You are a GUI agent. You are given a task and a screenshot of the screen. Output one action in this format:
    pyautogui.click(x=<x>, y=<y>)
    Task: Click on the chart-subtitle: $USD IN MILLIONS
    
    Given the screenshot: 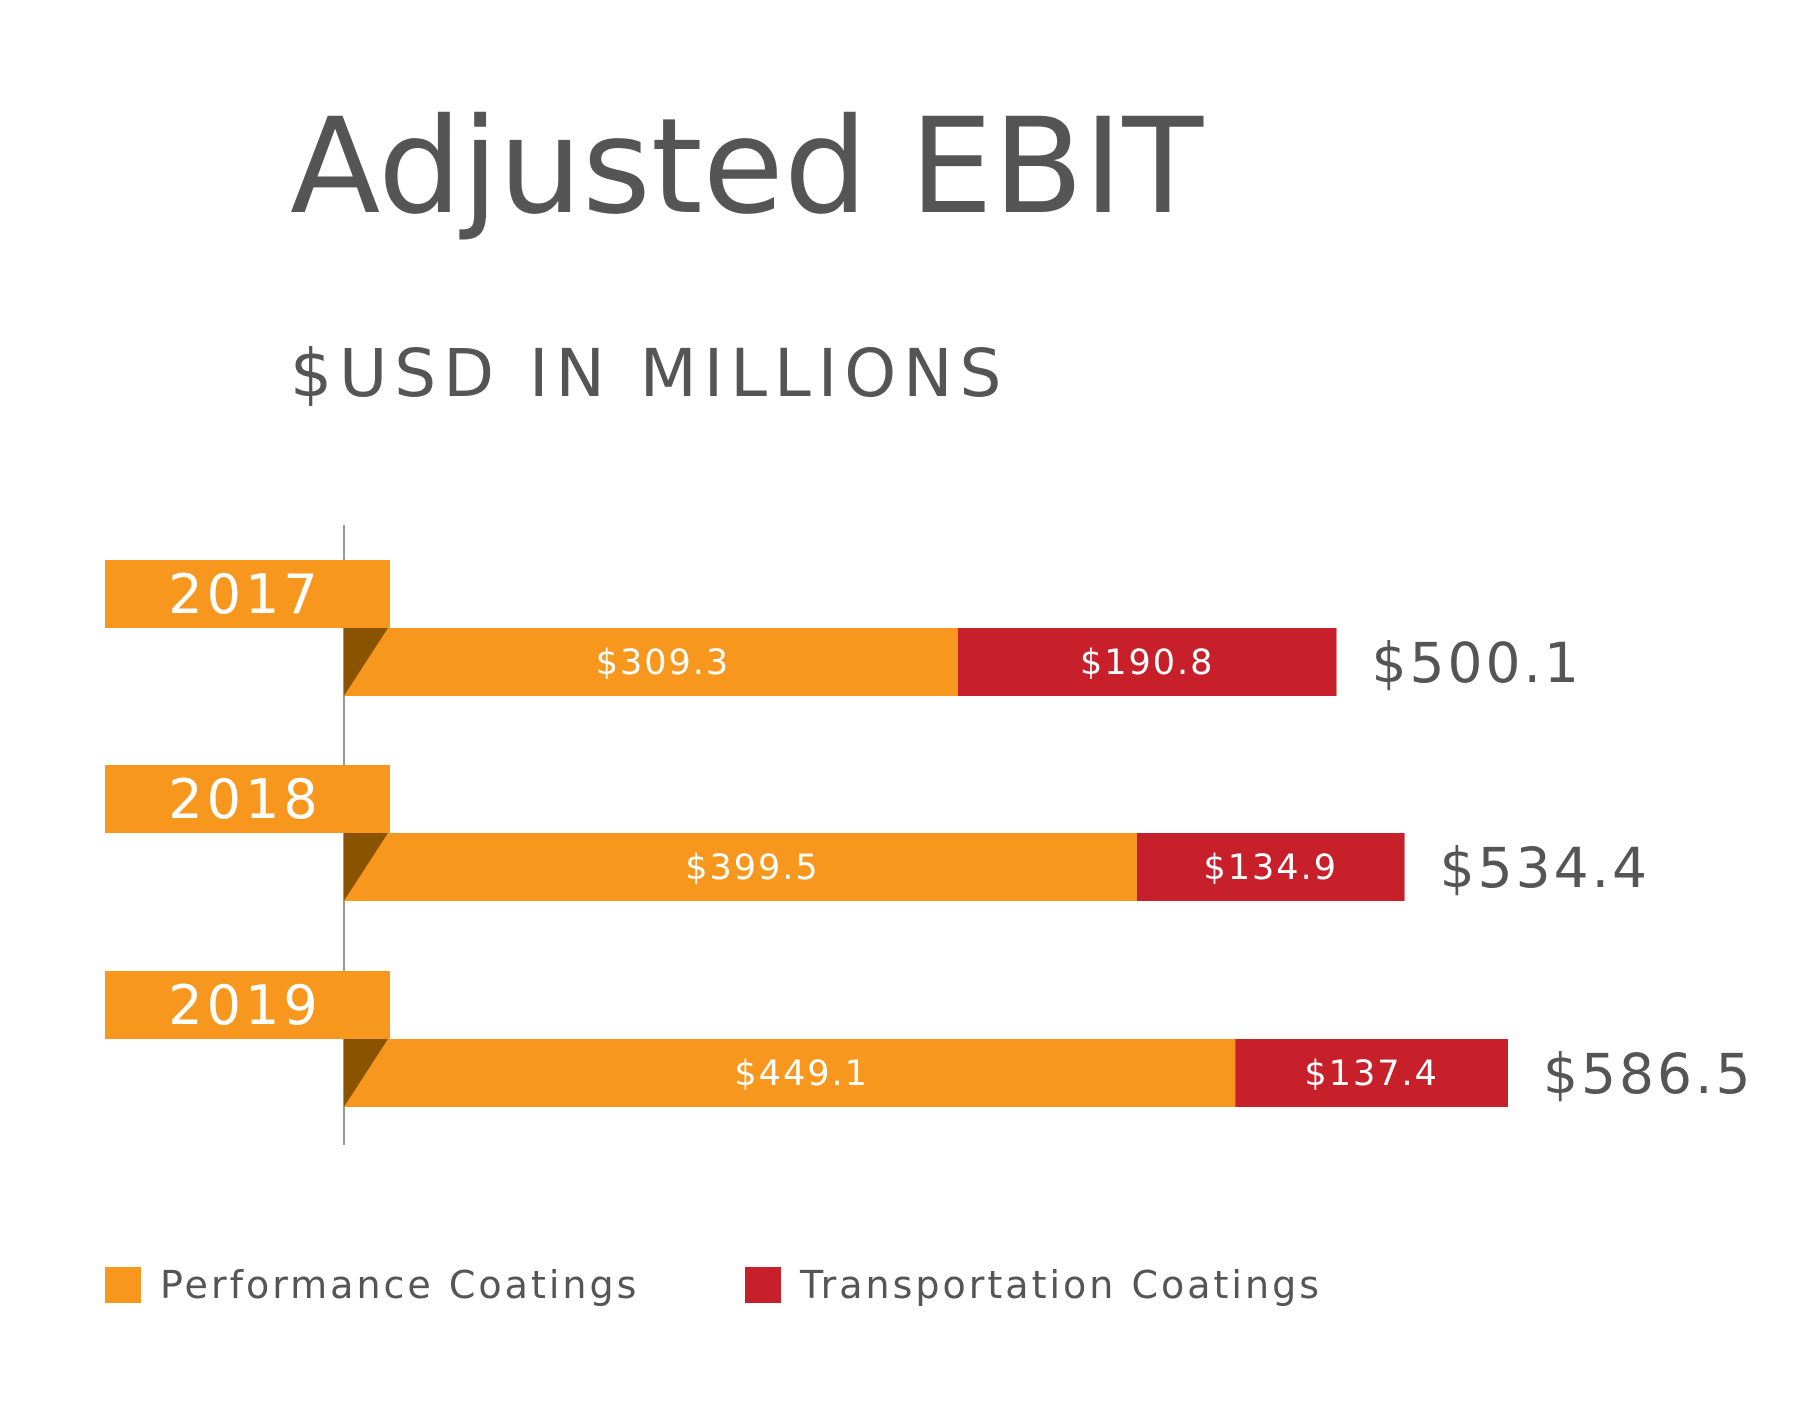 What is the action you would take?
    pyautogui.click(x=649, y=373)
    